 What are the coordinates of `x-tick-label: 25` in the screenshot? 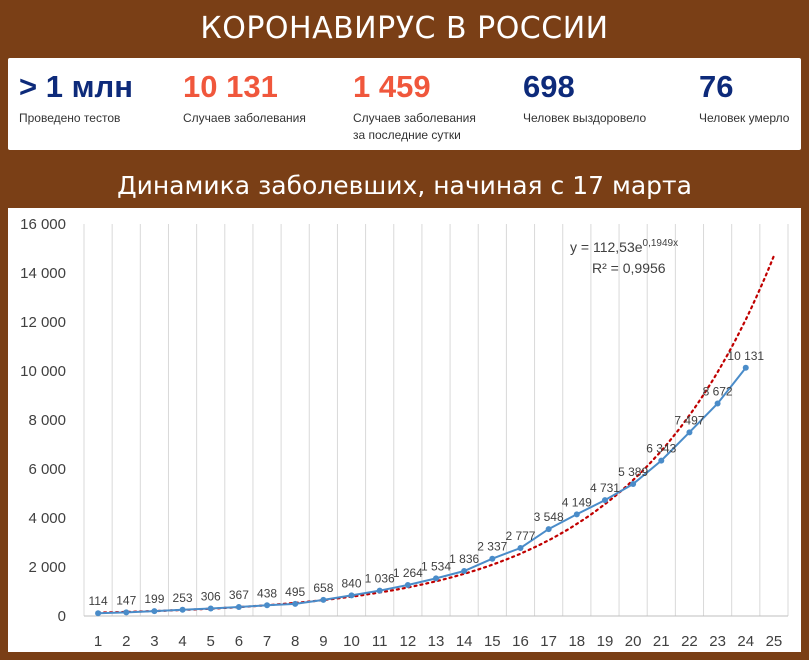 It's located at (774, 641).